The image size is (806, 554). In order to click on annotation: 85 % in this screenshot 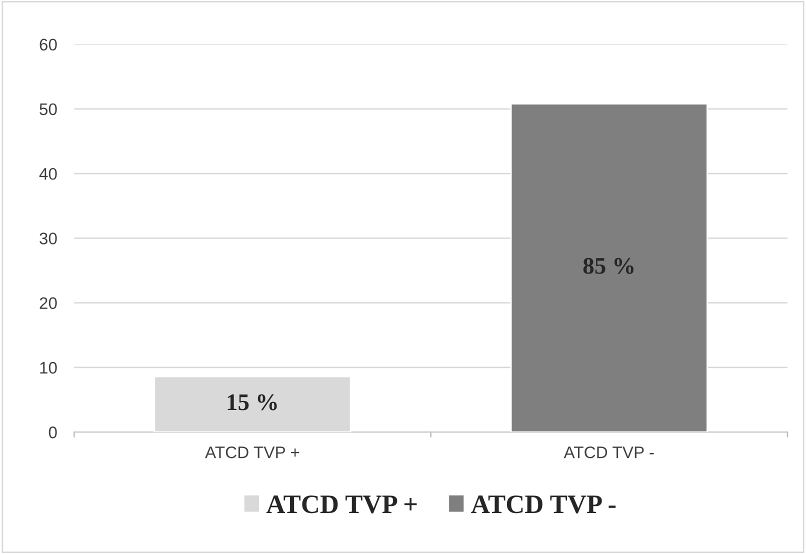, I will do `click(608, 266)`.